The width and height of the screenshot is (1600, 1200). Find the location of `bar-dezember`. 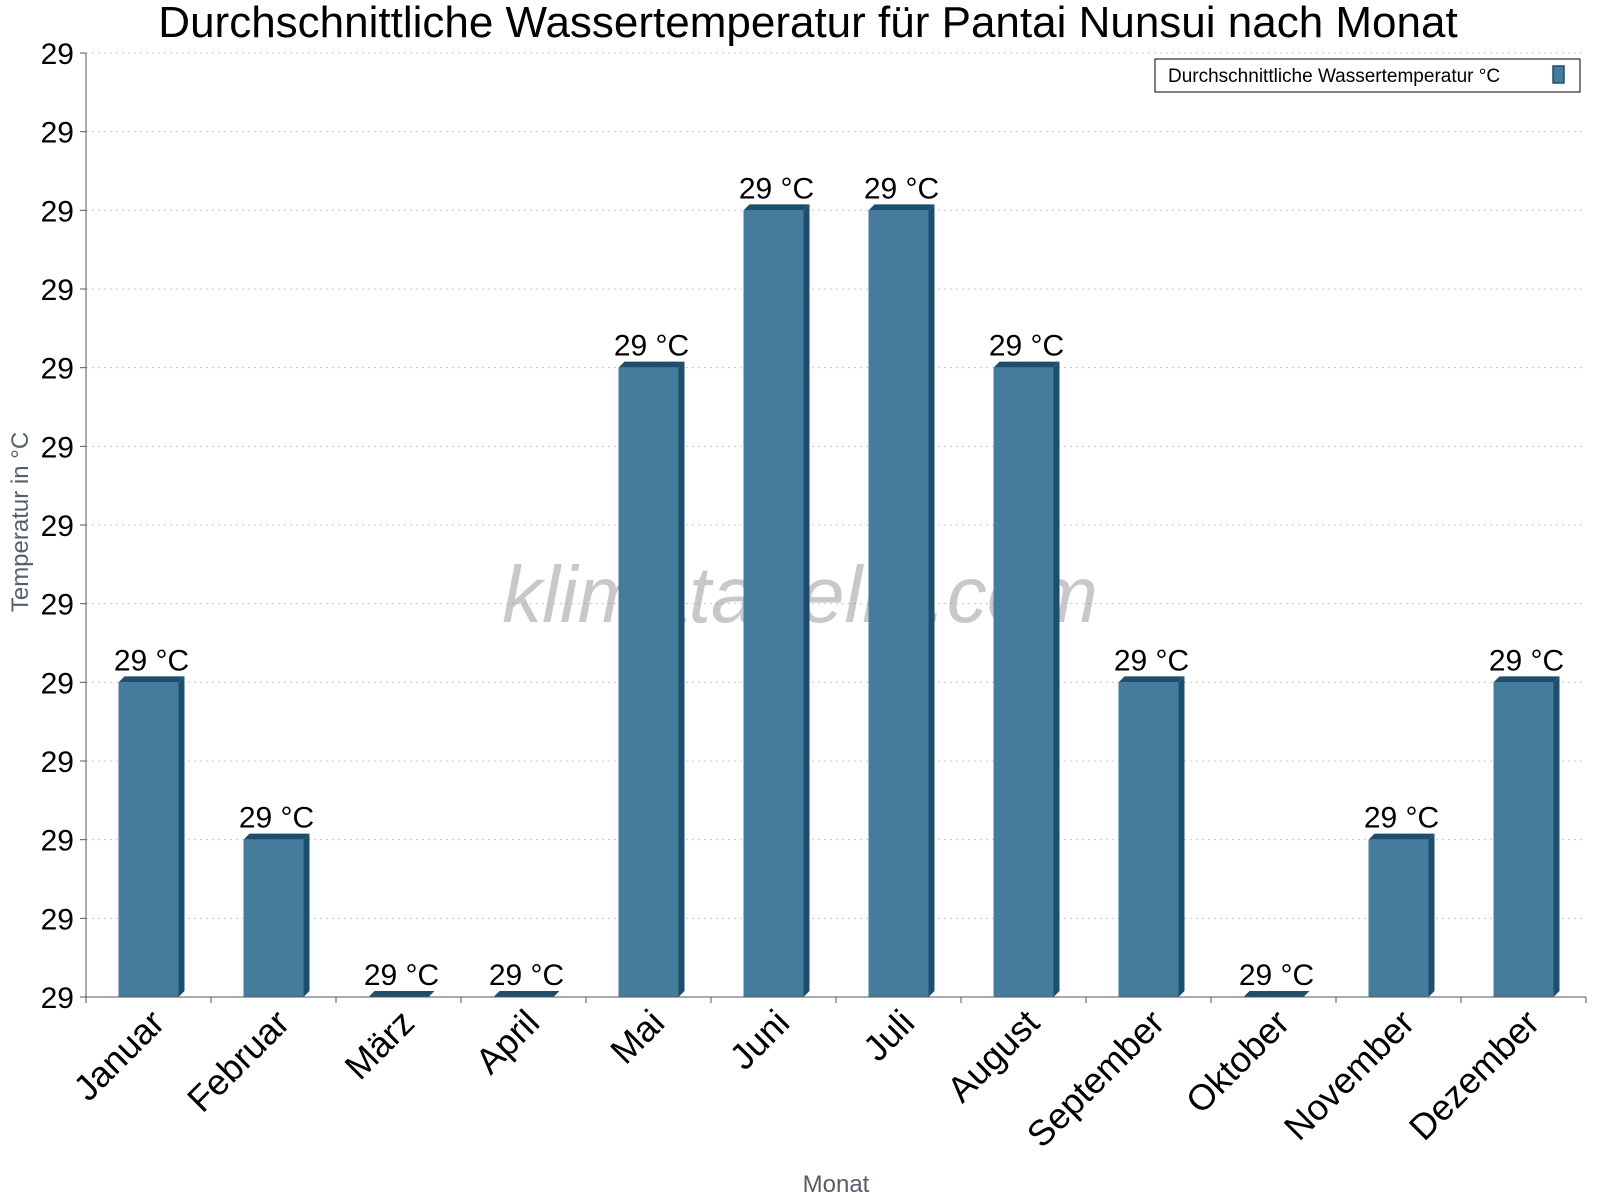

bar-dezember is located at coordinates (1526, 836).